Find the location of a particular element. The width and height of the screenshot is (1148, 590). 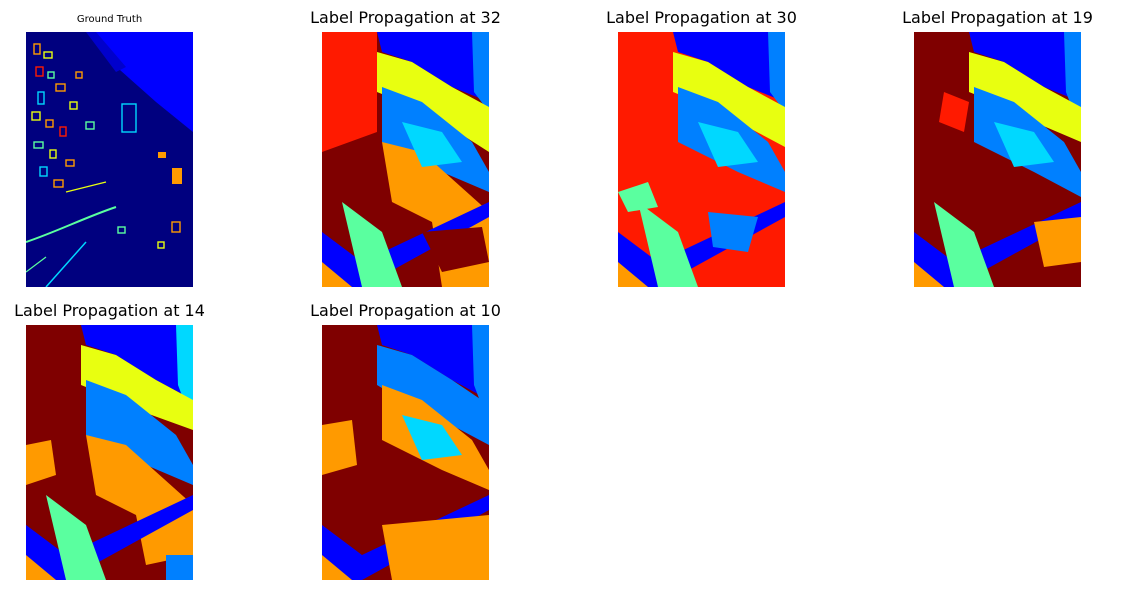

panel-ground-truth: Ground Truth is located at coordinates (109, 145).